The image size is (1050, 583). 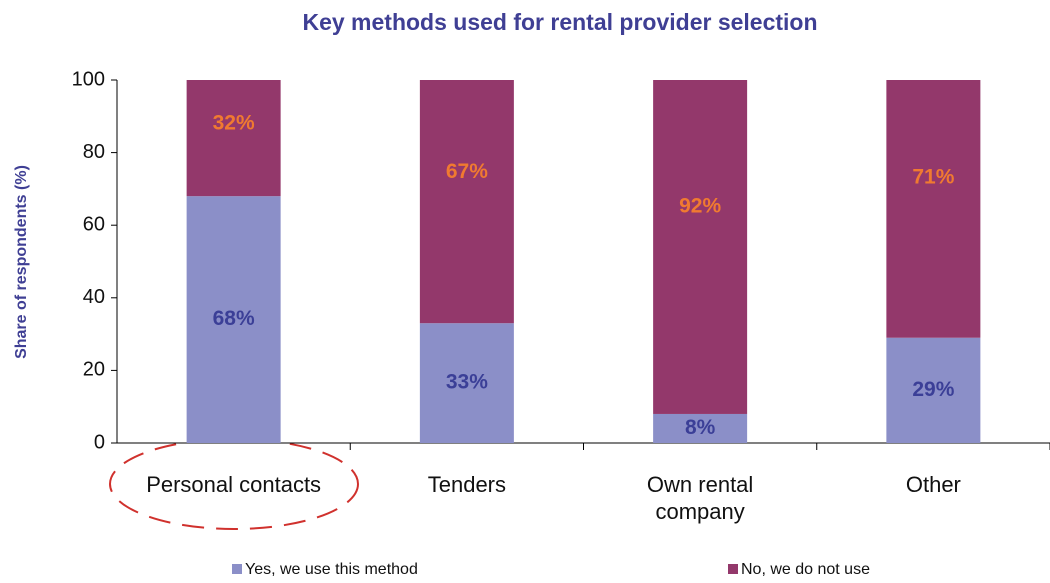 I want to click on y-axis-label: Share of respondents (%), so click(x=21, y=262).